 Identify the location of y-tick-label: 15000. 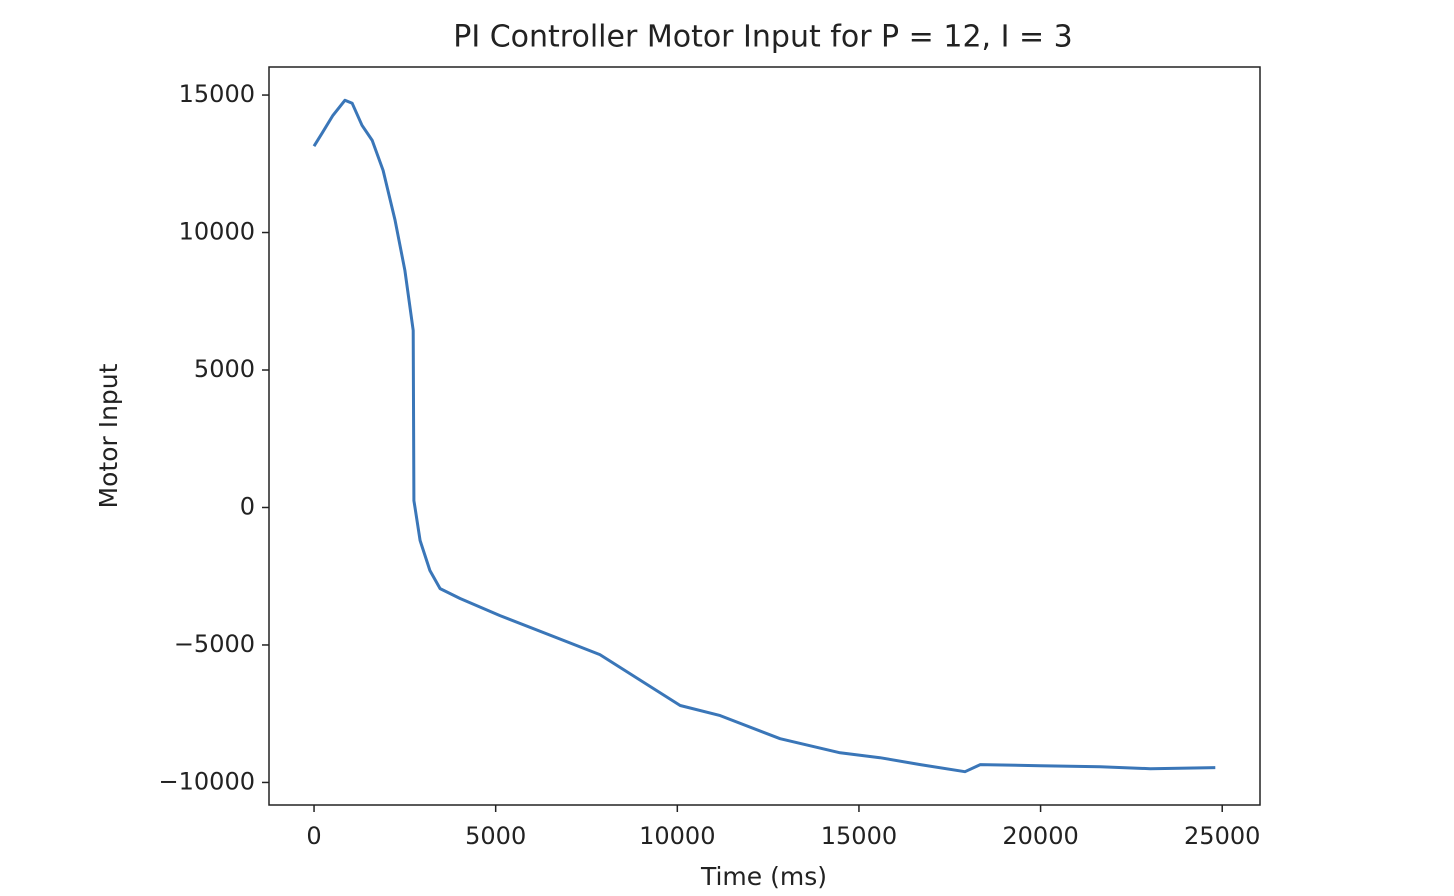
(217, 94).